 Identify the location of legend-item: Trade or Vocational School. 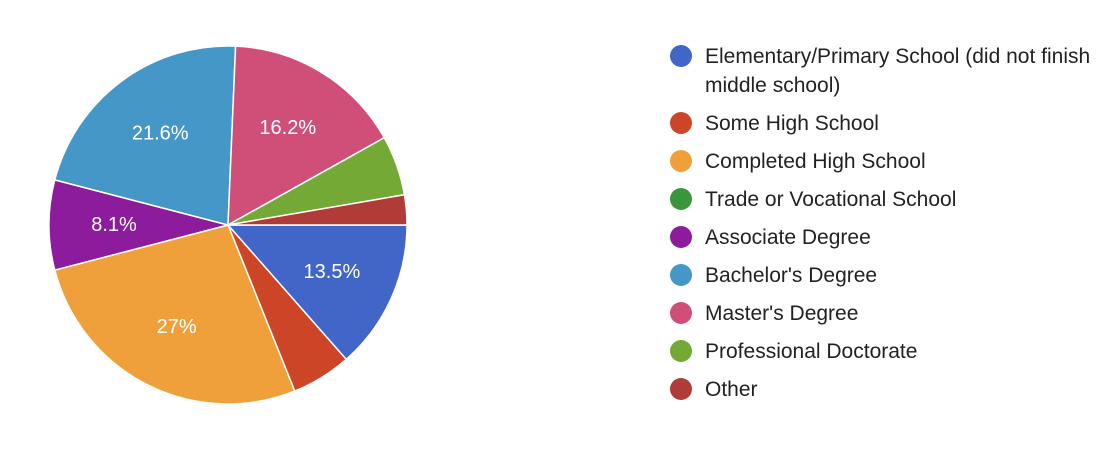
(885, 199).